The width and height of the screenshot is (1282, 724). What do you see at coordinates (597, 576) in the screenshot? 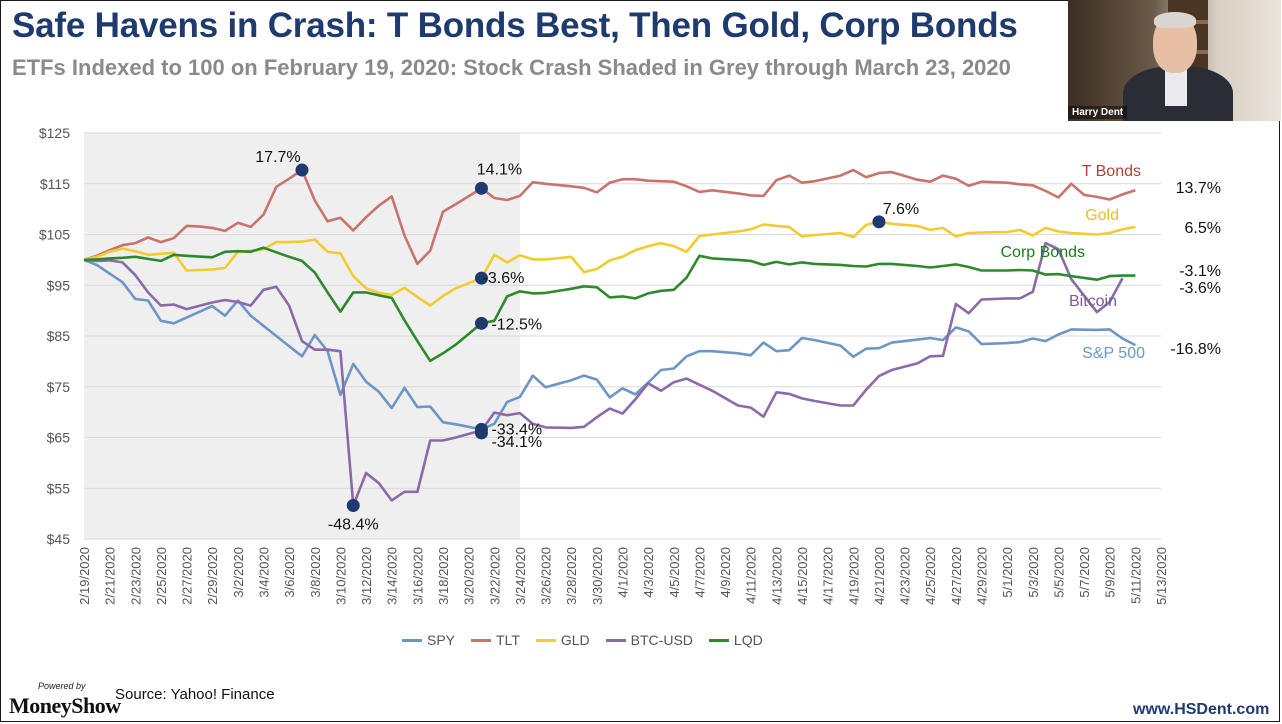
I see `x-tick-label: 3/30/2020` at bounding box center [597, 576].